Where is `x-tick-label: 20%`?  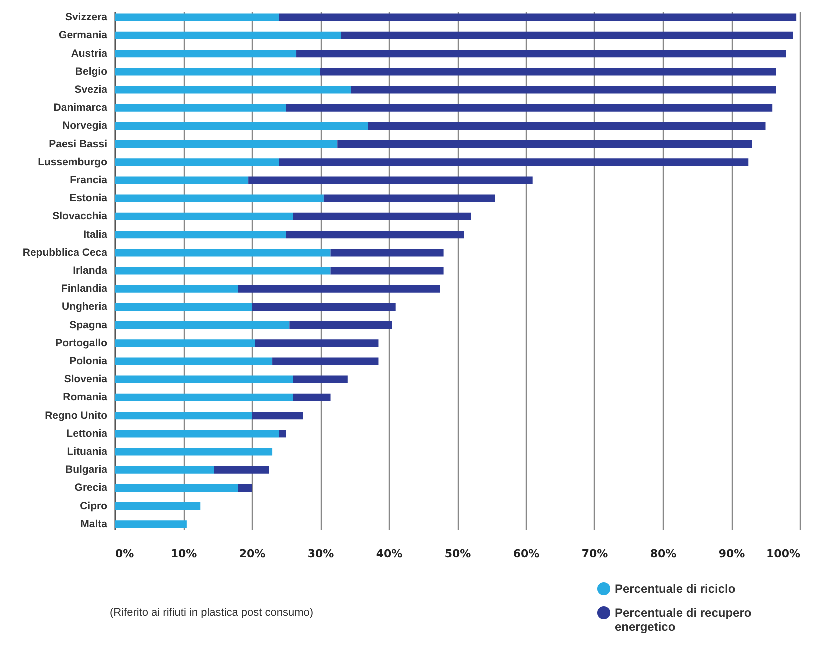
x-tick-label: 20% is located at coordinates (252, 554).